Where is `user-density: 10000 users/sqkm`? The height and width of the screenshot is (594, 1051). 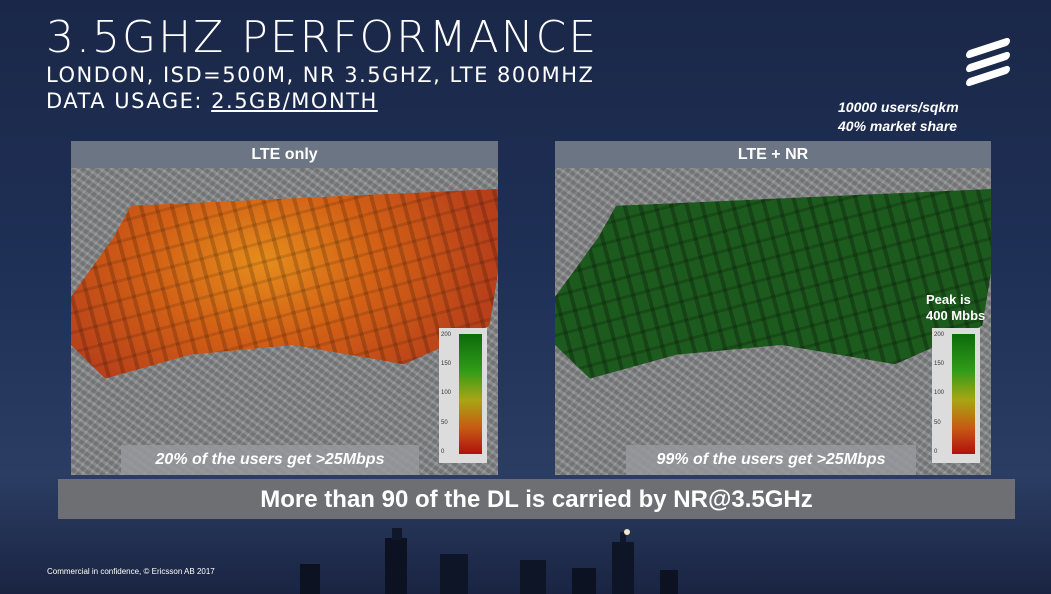
user-density: 10000 users/sqkm is located at coordinates (898, 107).